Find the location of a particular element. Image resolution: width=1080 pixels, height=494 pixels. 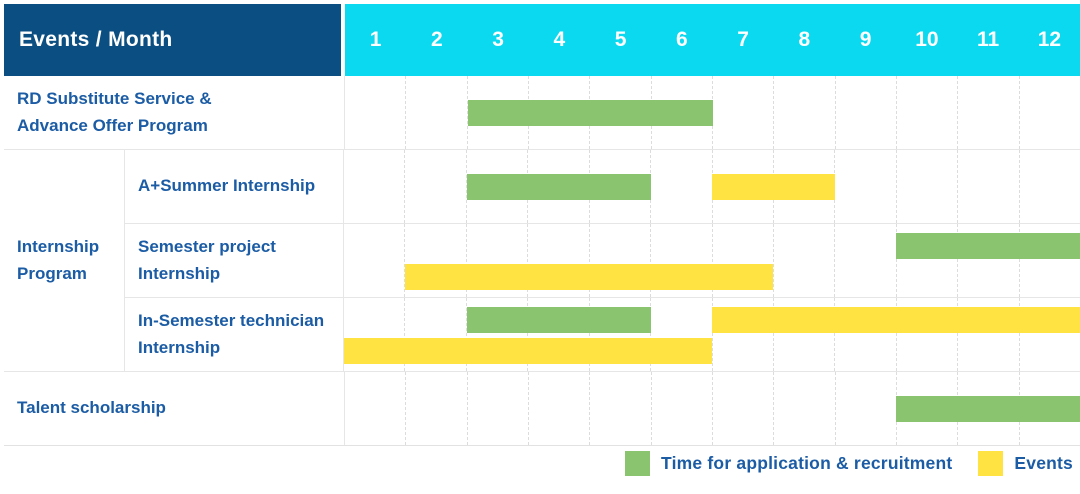

row-label: In-Semester technician Internship is located at coordinates (234, 334).